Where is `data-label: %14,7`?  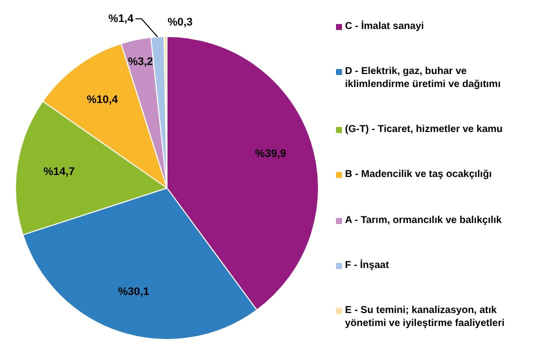
data-label: %14,7 is located at coordinates (59, 172).